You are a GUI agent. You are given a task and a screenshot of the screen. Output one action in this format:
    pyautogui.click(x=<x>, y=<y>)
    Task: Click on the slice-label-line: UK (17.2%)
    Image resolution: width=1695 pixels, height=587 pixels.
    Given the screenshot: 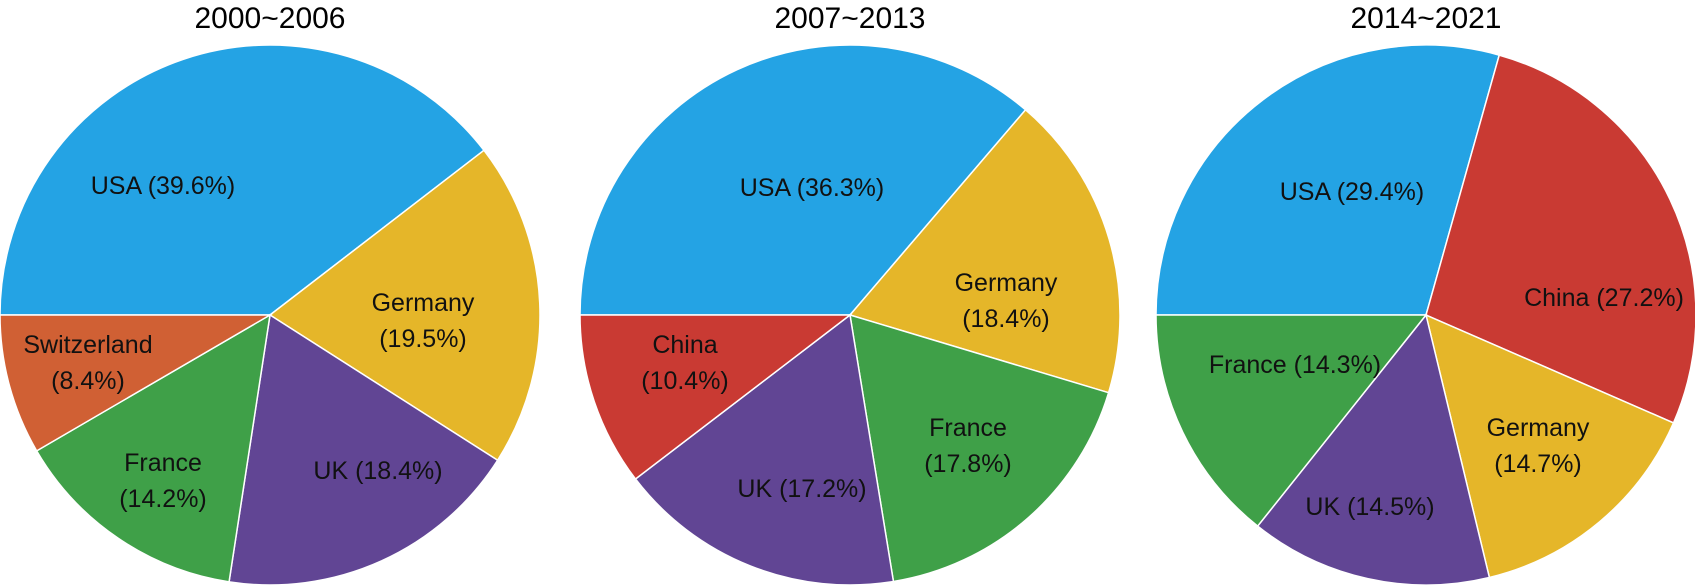 What is the action you would take?
    pyautogui.click(x=801, y=489)
    